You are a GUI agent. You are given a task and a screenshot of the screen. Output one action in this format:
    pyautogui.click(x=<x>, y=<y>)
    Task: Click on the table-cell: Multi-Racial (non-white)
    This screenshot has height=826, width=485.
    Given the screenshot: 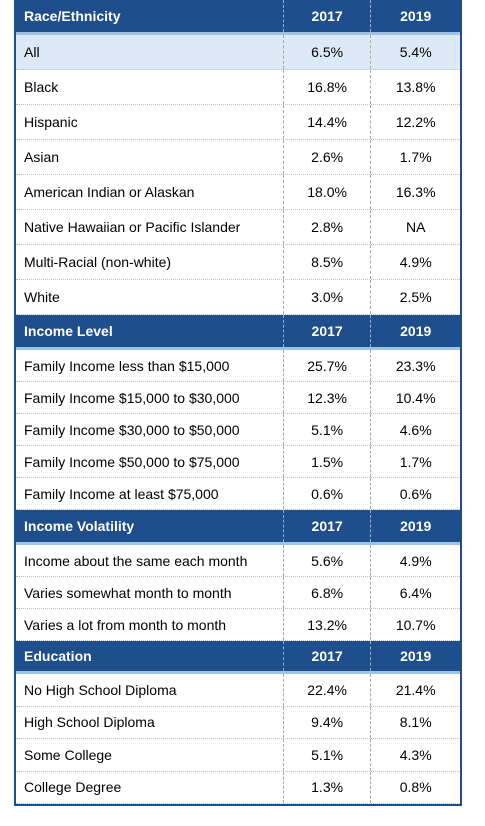 What is the action you would take?
    pyautogui.click(x=98, y=262)
    